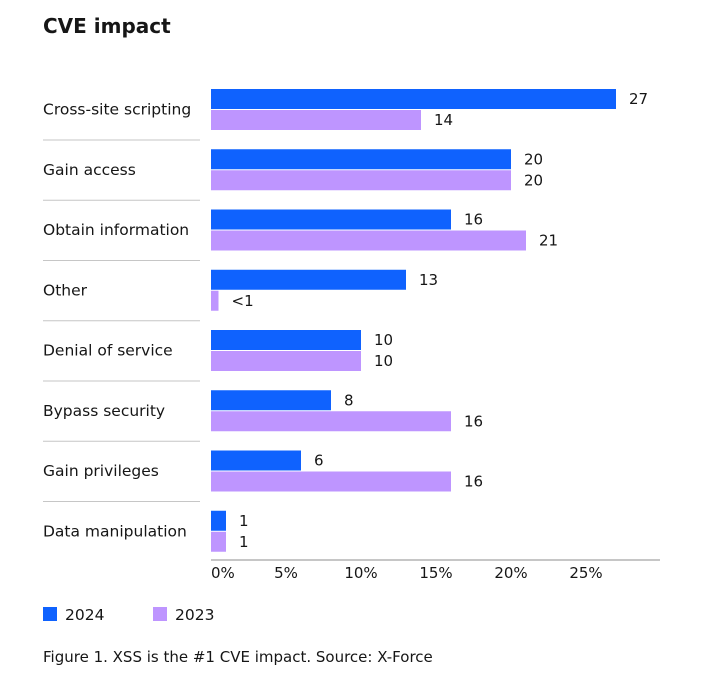 Image resolution: width=709 pixels, height=675 pixels. Describe the element at coordinates (331, 481) in the screenshot. I see `bar-2023-gain-privileges` at that location.